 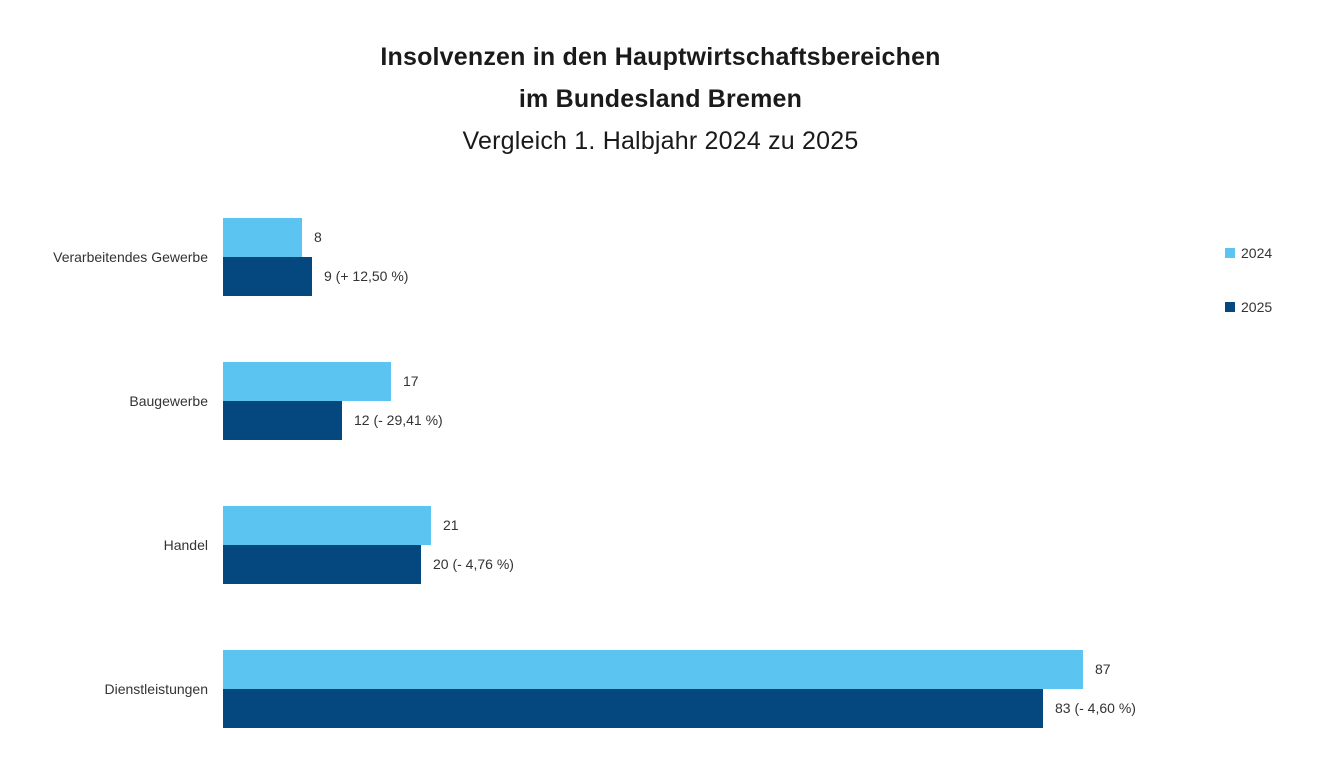 I want to click on bar-value-label-2024: 21, so click(x=451, y=525).